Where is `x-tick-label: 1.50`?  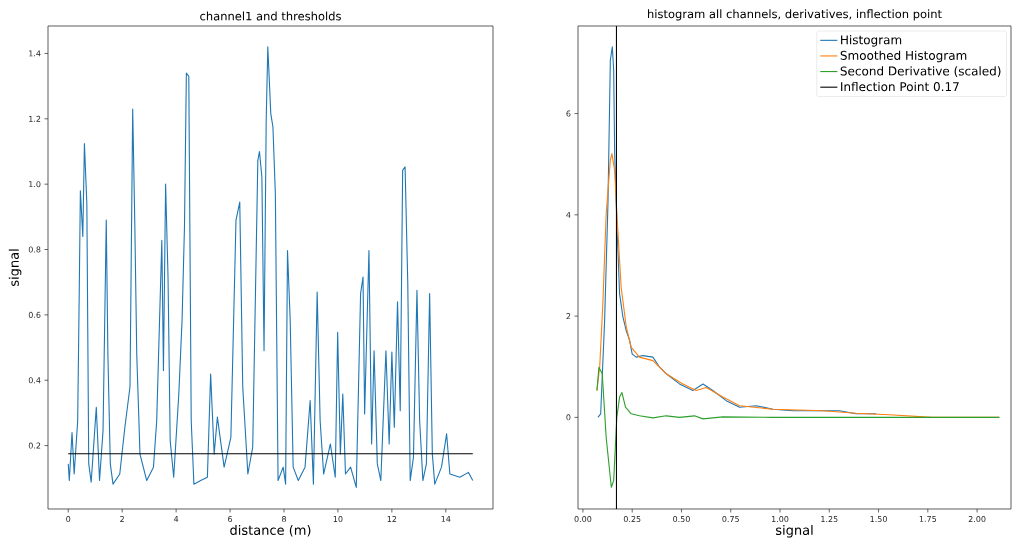 x-tick-label: 1.50 is located at coordinates (878, 519).